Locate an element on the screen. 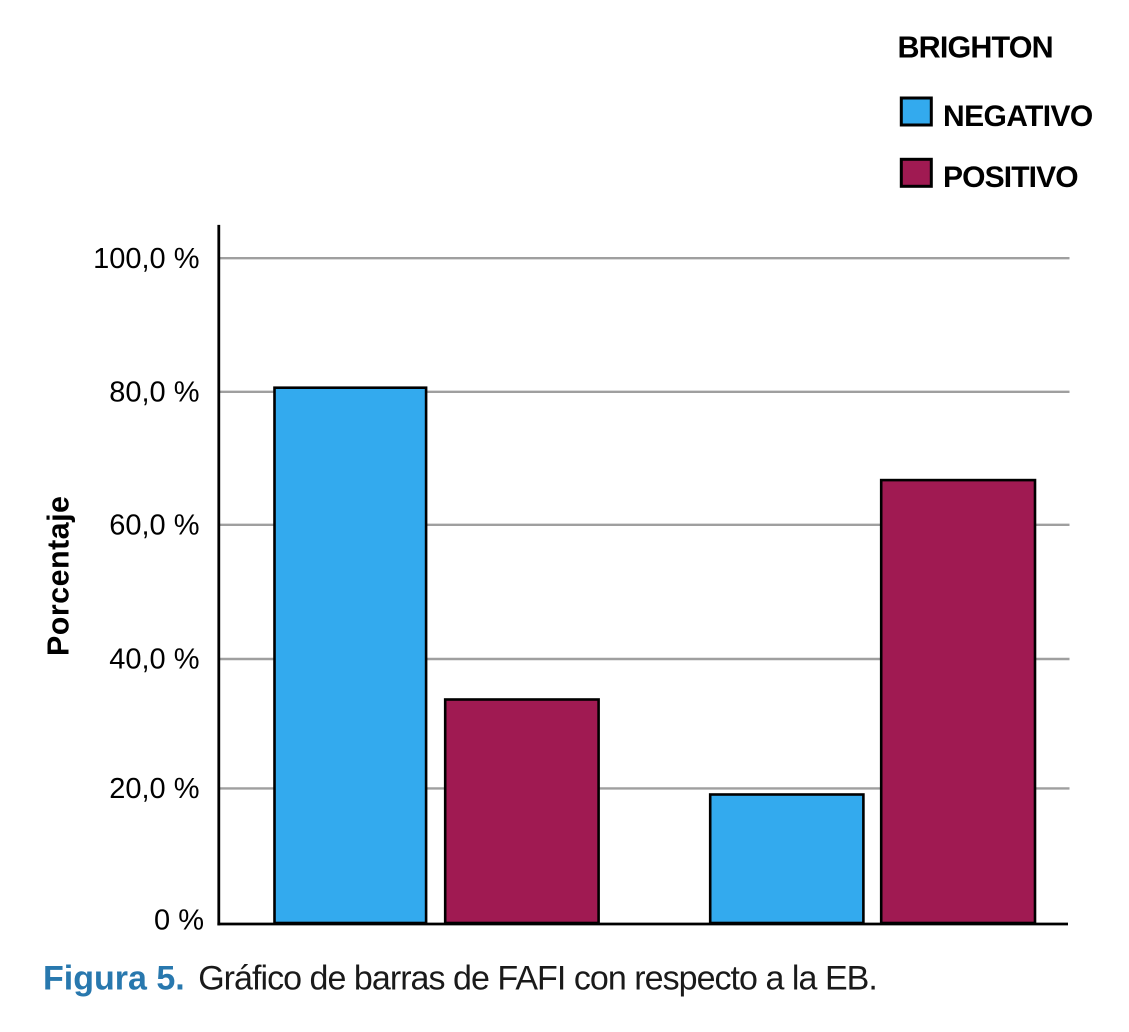 Image resolution: width=1129 pixels, height=1032 pixels. svg-text: BRIGHTON is located at coordinates (975, 48).